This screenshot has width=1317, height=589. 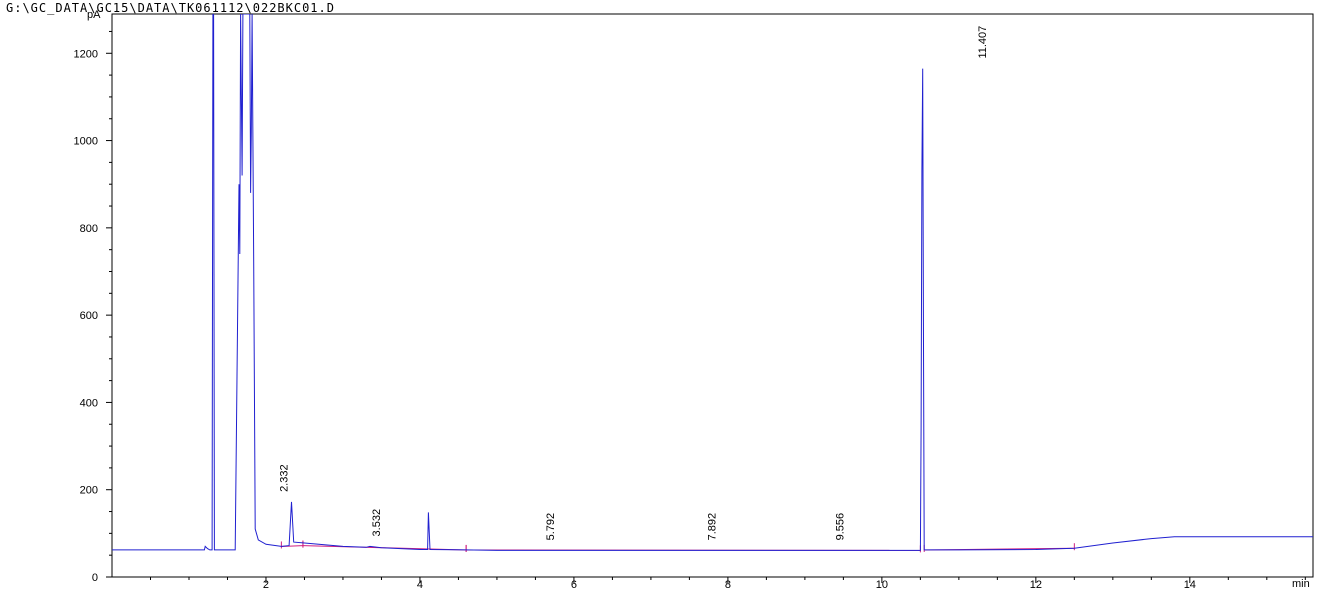 What do you see at coordinates (86, 54) in the screenshot?
I see `y-tick-label: 1200` at bounding box center [86, 54].